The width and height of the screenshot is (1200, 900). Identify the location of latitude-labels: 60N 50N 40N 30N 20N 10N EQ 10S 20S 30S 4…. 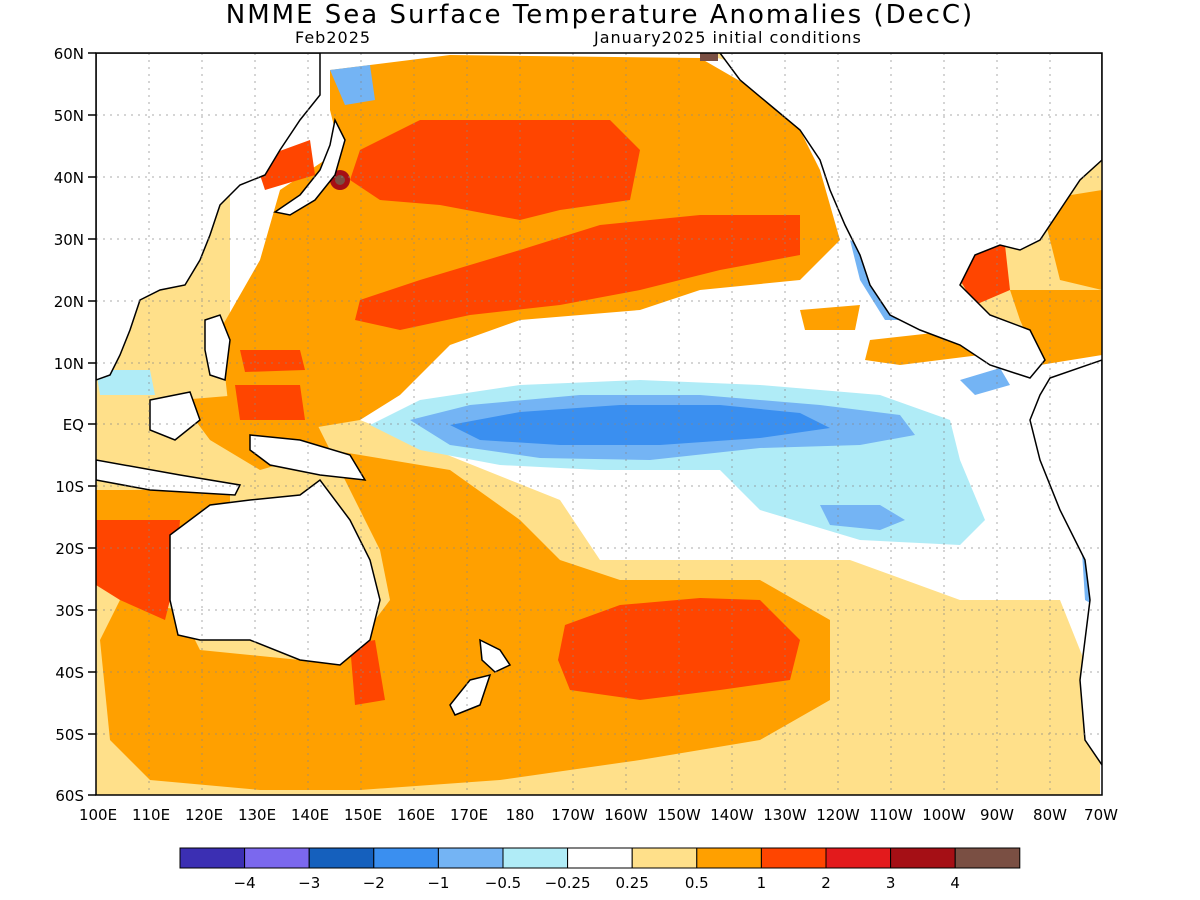
(69, 425).